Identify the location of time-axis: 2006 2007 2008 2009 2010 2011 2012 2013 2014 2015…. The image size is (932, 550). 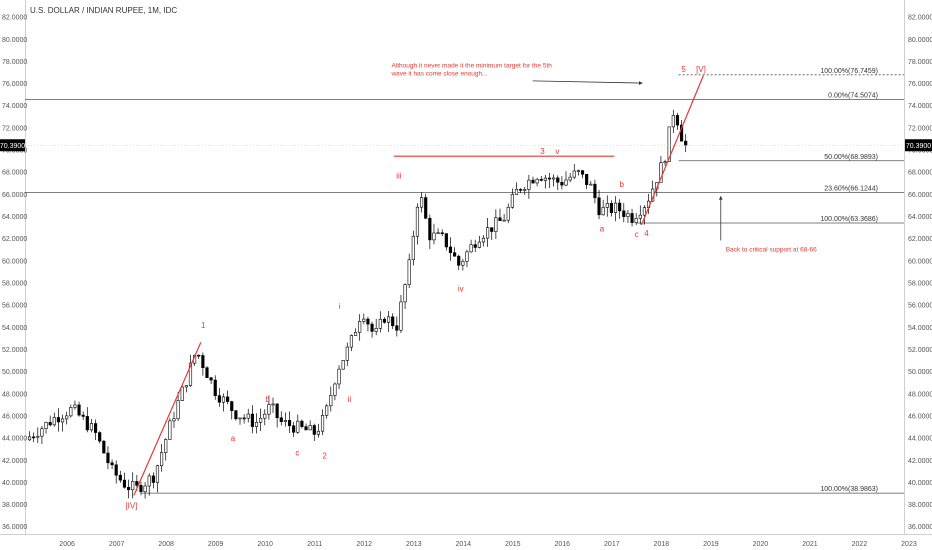
(488, 544).